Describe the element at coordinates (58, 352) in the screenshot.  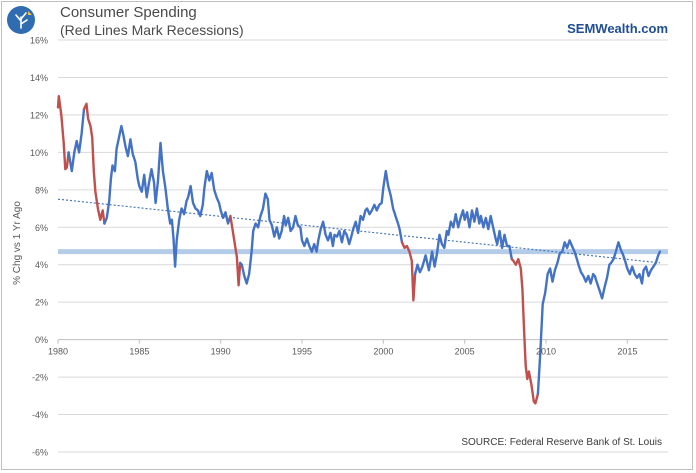
I see `x-tick-label: 1980` at that location.